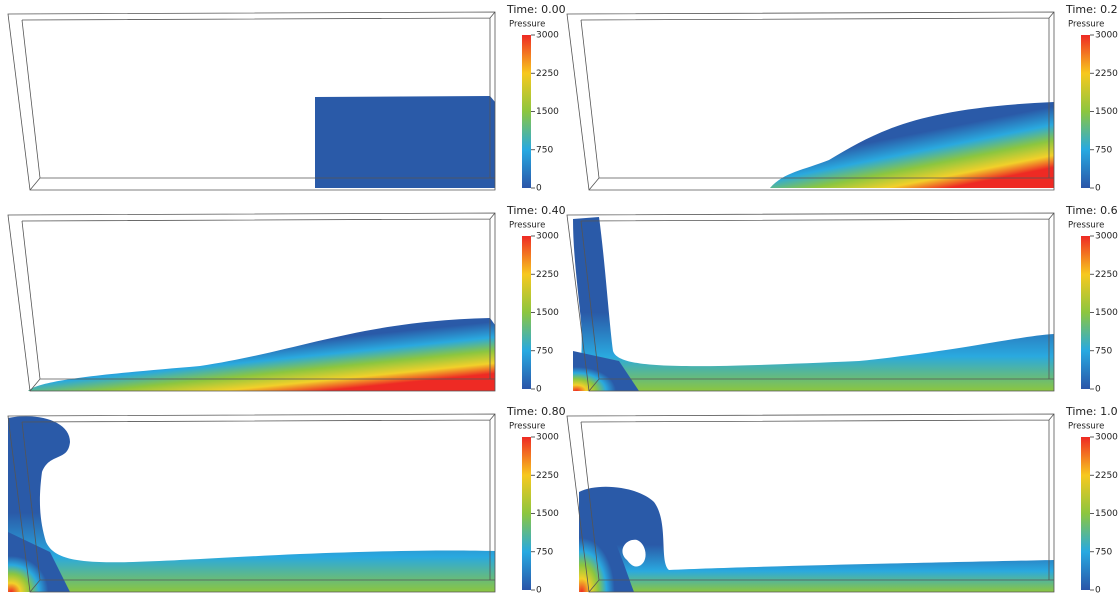 The width and height of the screenshot is (1118, 603). I want to click on time-label: Time: 0.00, so click(536, 9).